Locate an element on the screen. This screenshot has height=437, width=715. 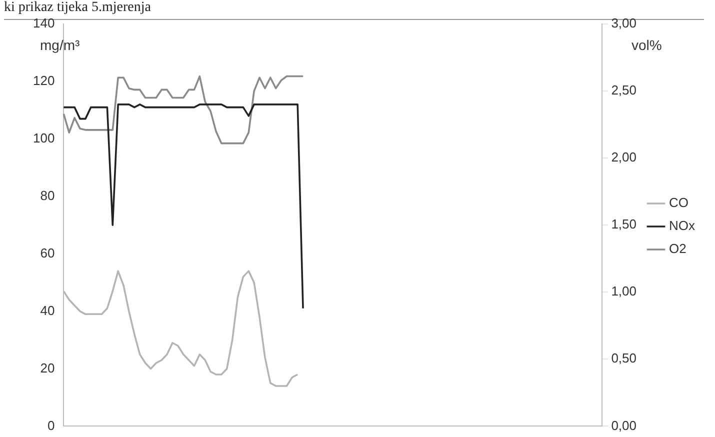
chart-title: ki prikaz tijeka 5.mjerenja is located at coordinates (77, 7).